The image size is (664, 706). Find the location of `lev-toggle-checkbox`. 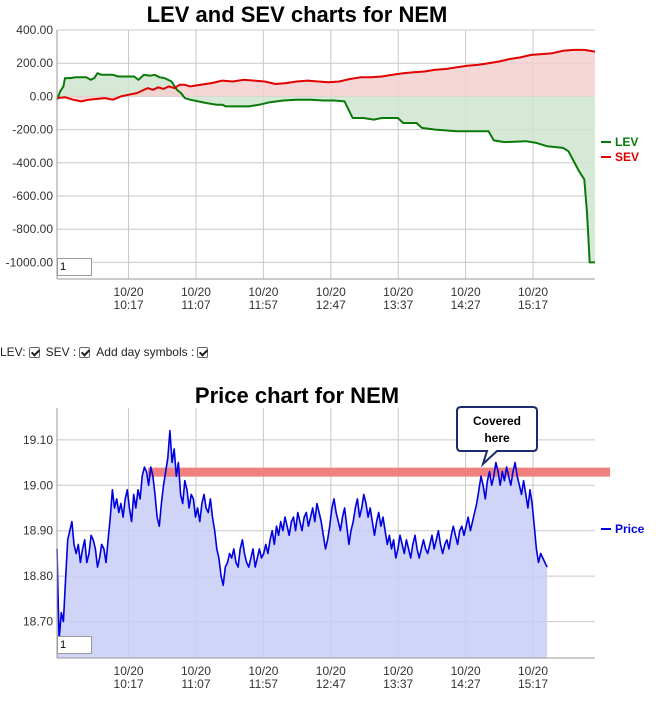

lev-toggle-checkbox is located at coordinates (34, 352).